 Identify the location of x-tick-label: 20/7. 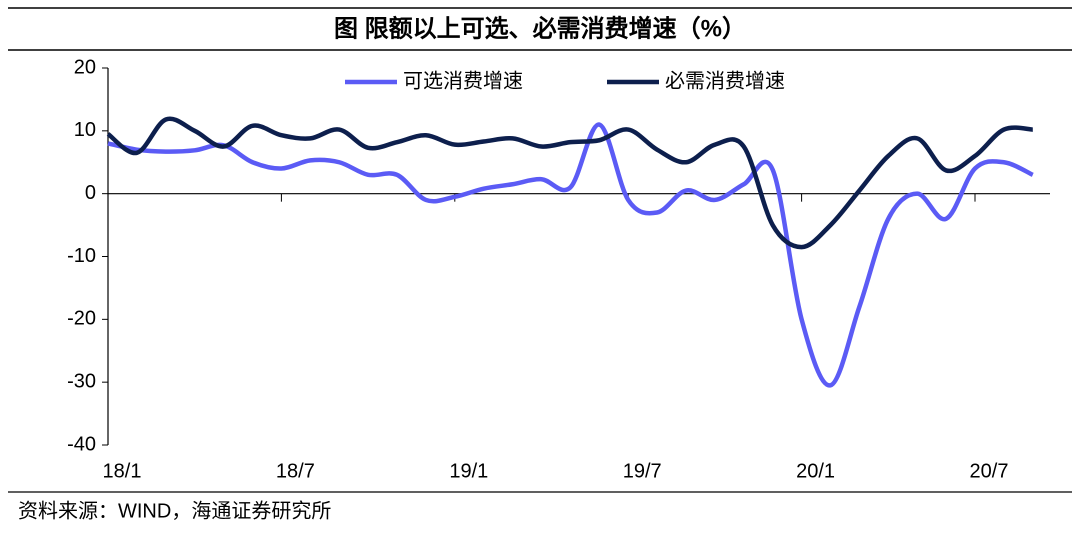
(989, 471).